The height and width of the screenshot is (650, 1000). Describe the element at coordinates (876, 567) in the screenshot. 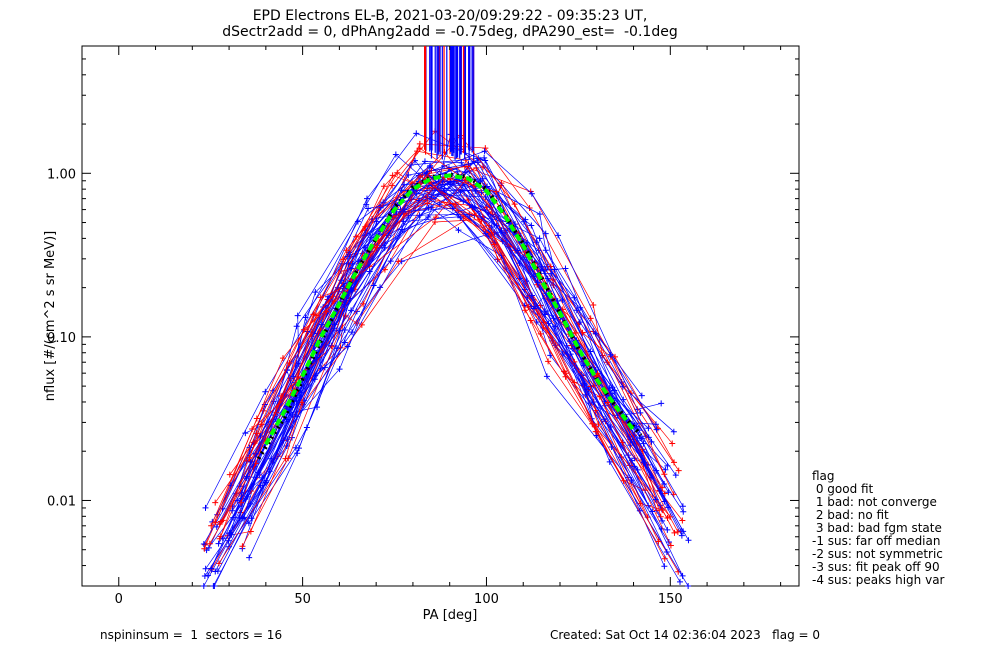

I see `legend-item: -3 sus: fit peak off 90` at that location.